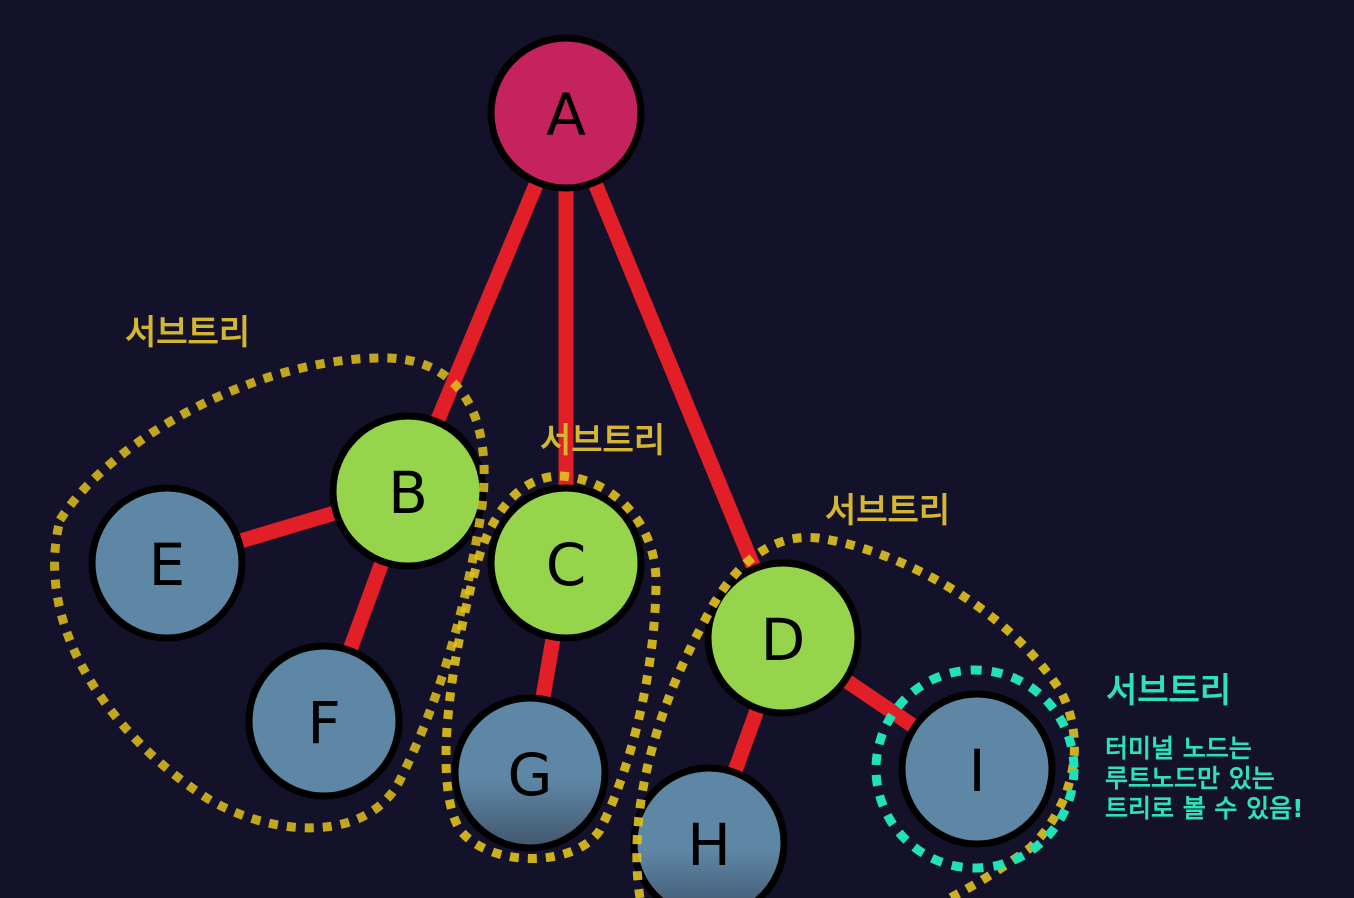  I want to click on node-a-label: A, so click(566, 115).